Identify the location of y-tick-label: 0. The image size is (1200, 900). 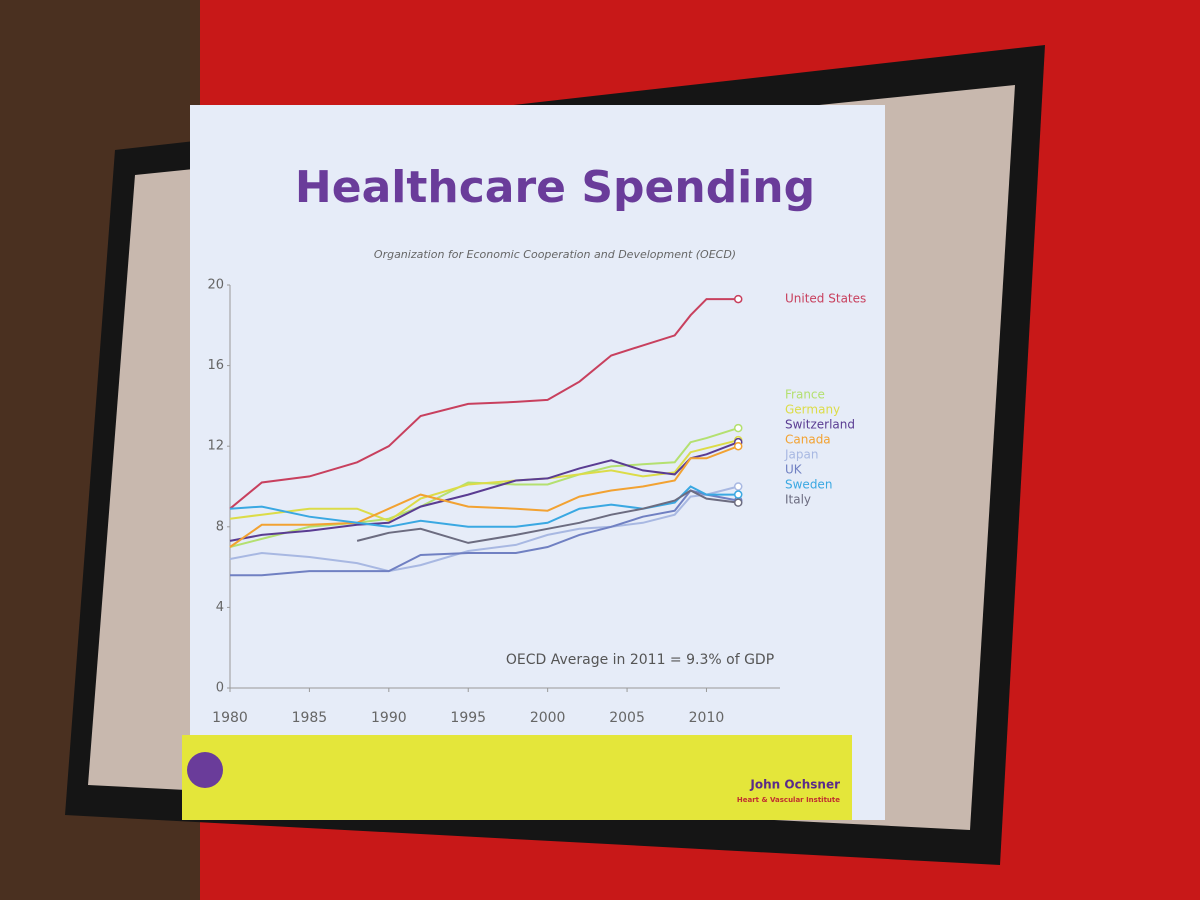
(220, 688).